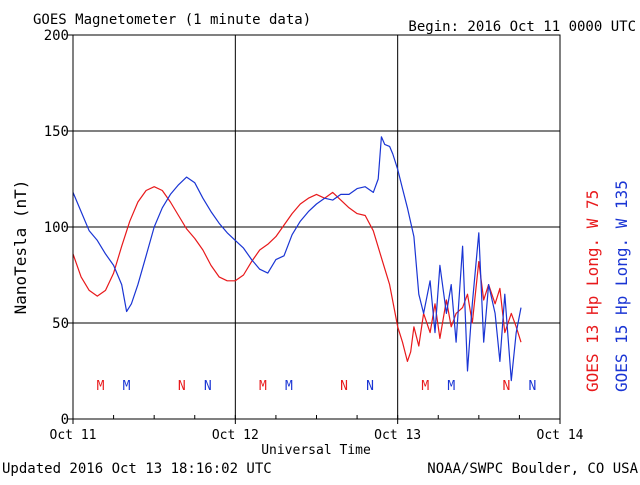 This screenshot has height=485, width=640. I want to click on y-axis-label: NanoTesla (nT), so click(20, 247).